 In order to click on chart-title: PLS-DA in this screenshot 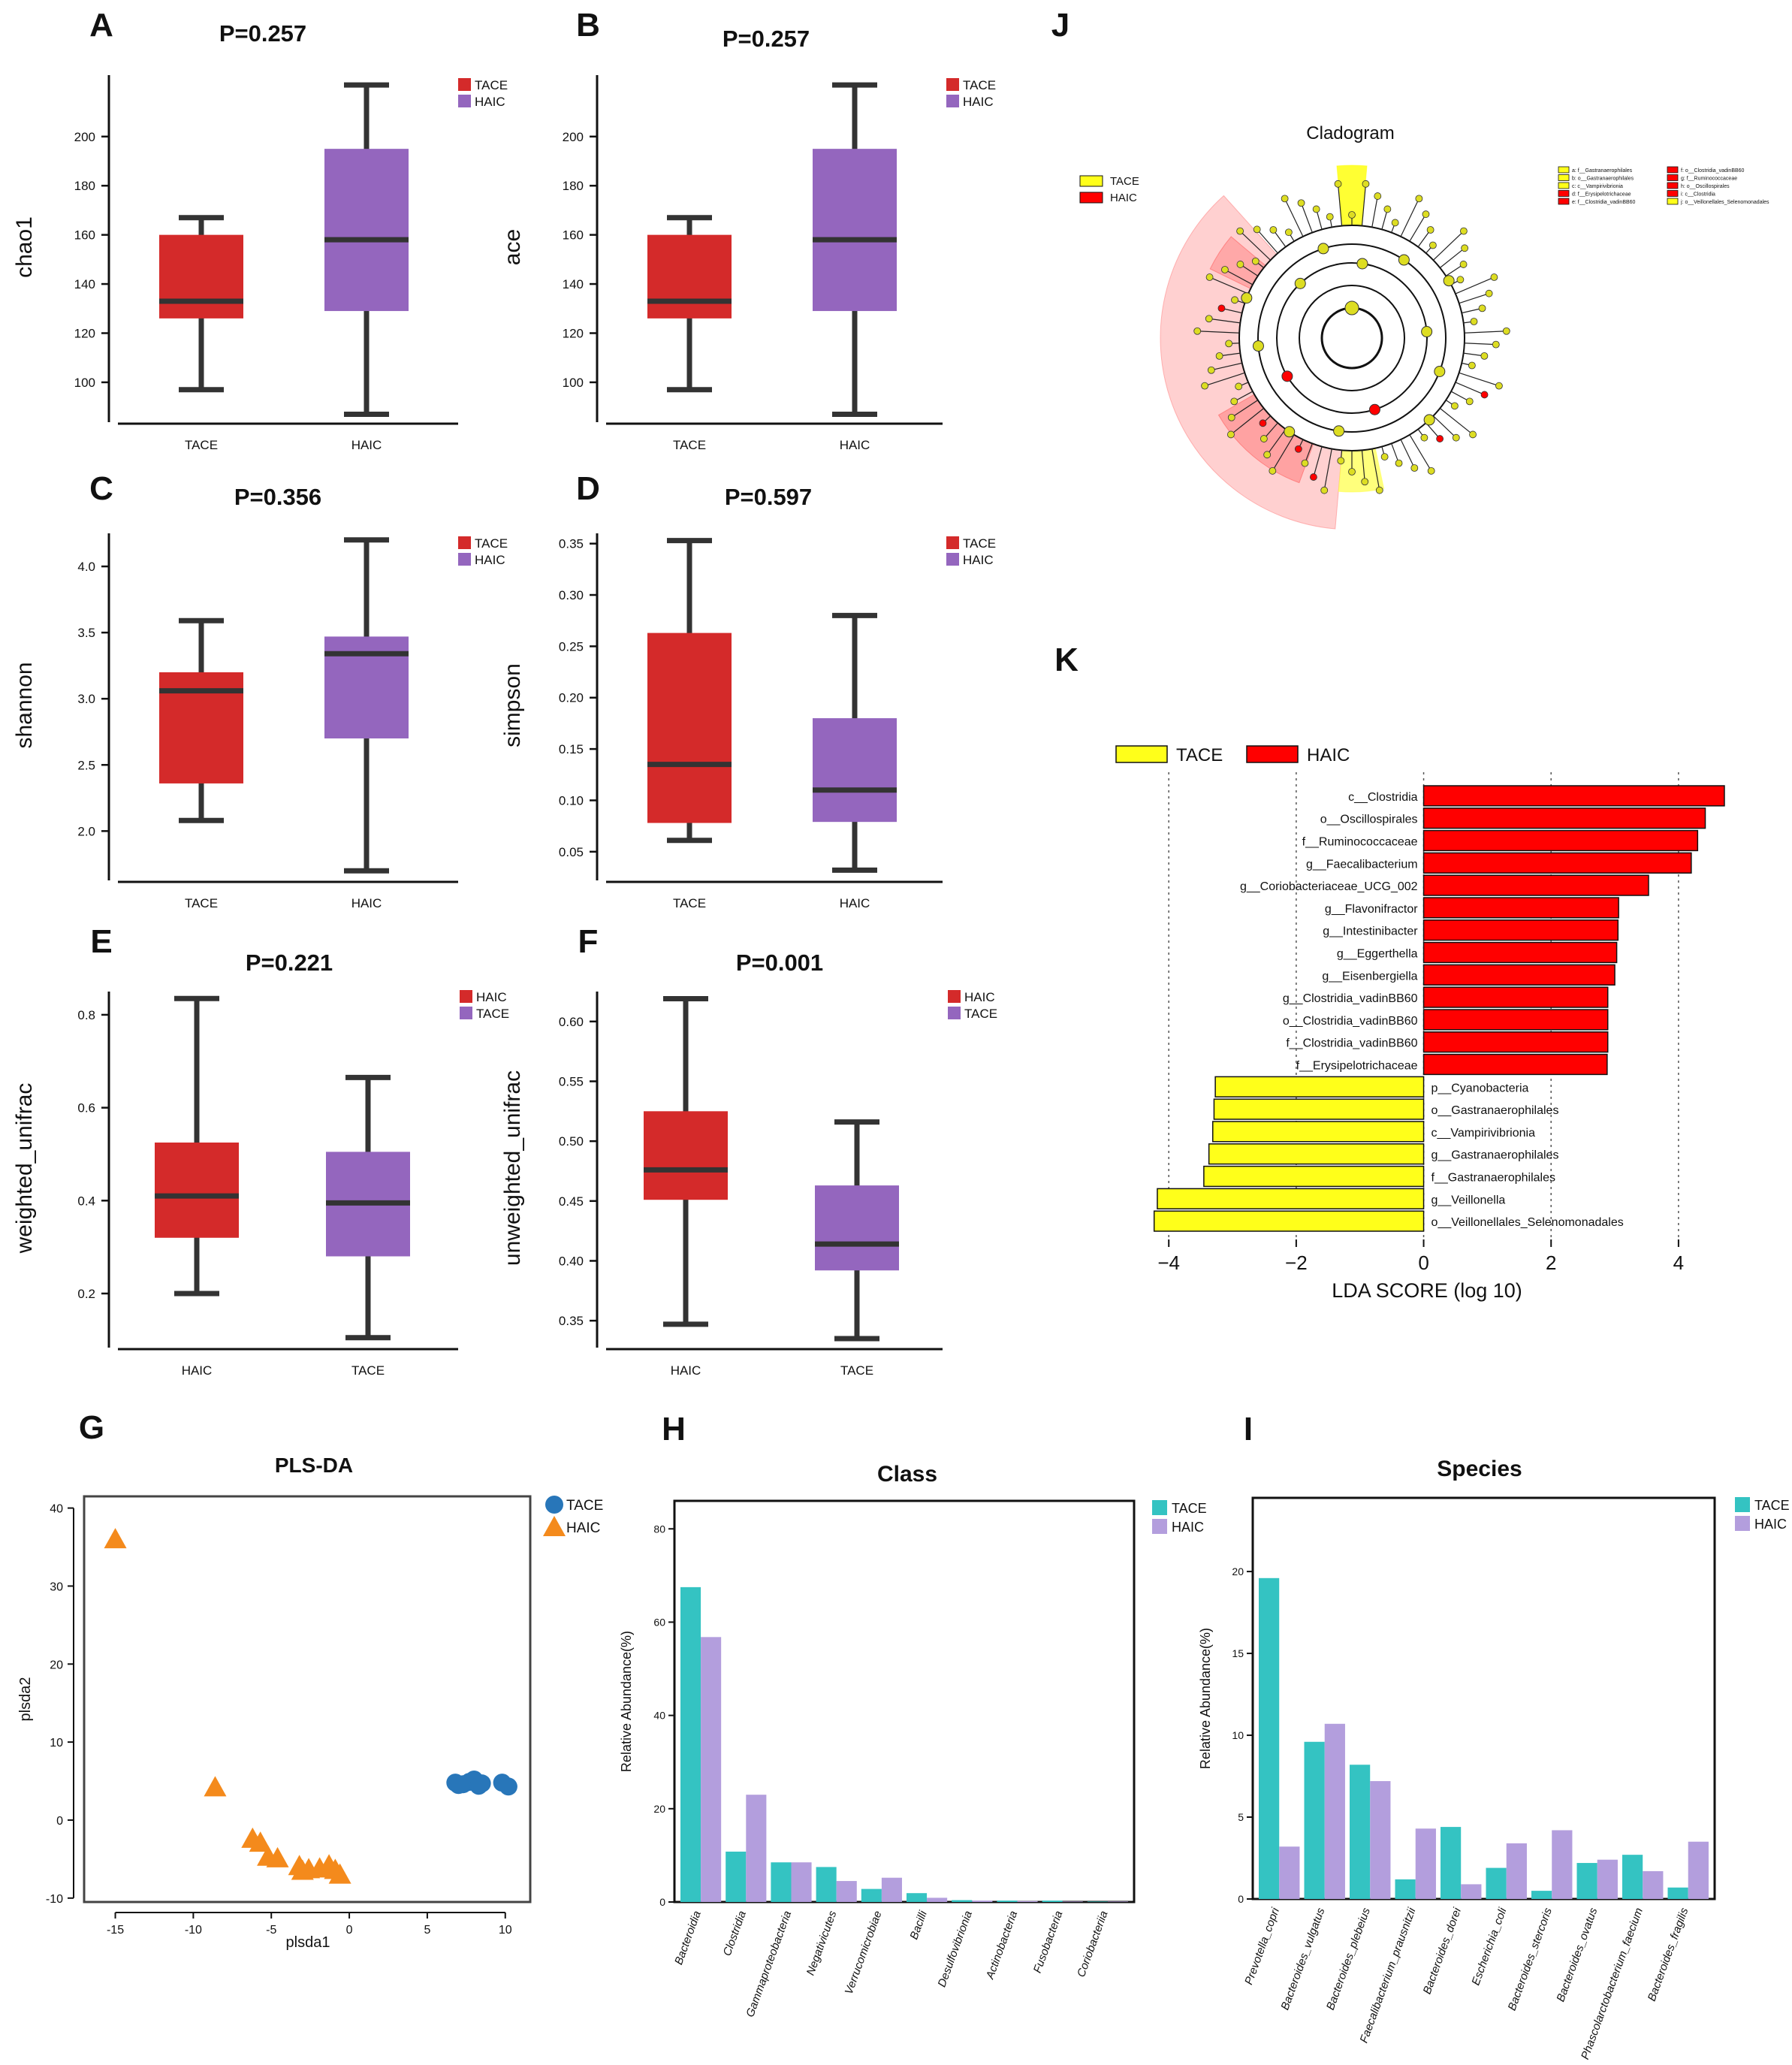, I will do `click(314, 1465)`.